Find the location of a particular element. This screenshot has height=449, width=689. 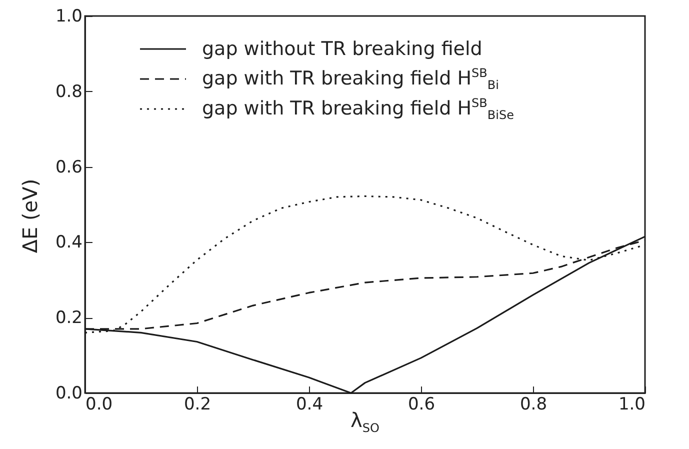

x-tick-label: 0.2 is located at coordinates (198, 404).